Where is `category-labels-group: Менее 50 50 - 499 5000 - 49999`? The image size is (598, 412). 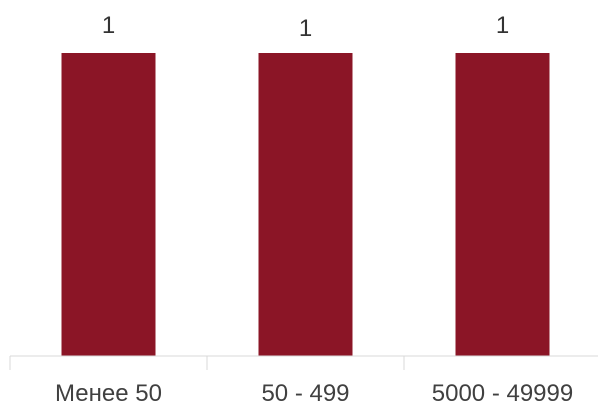 category-labels-group: Менее 50 50 - 499 5000 - 49999 is located at coordinates (314, 393).